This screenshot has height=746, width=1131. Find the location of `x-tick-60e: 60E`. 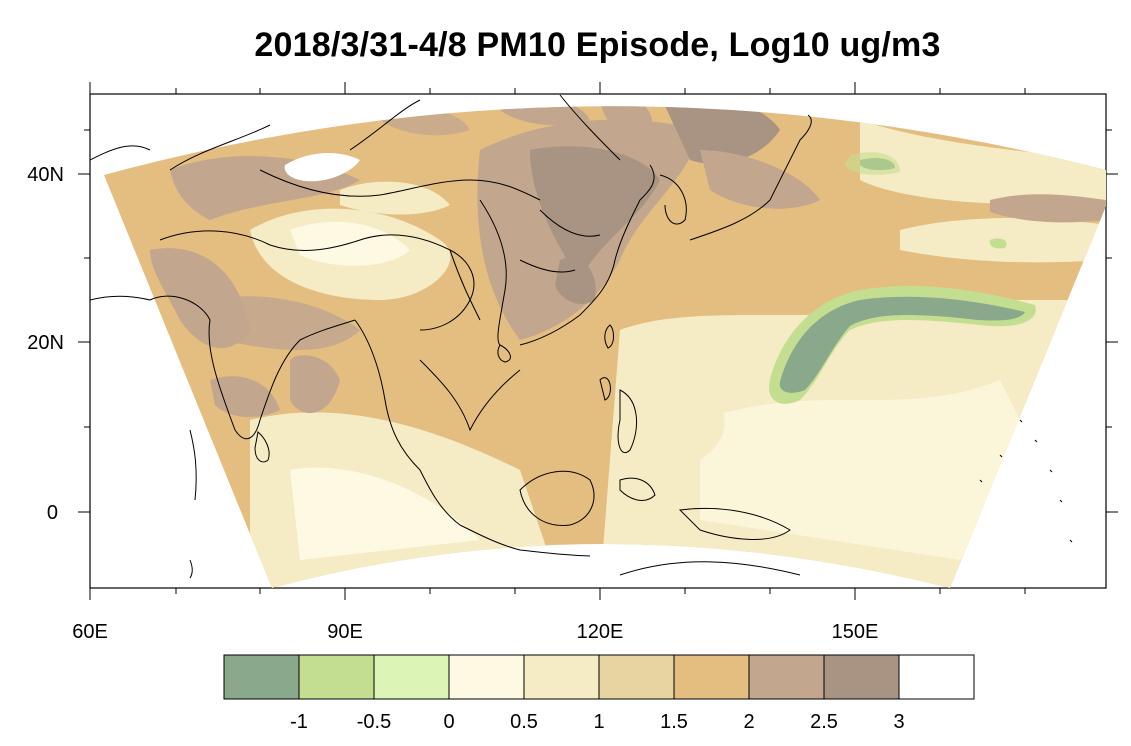

x-tick-60e: 60E is located at coordinates (90, 632).